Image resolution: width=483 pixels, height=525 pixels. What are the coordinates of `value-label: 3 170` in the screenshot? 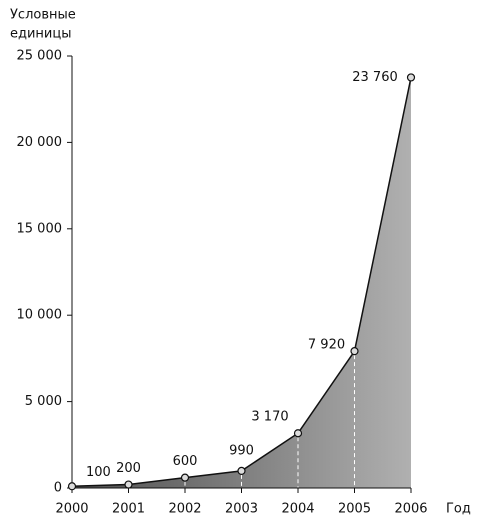 It's located at (269, 417).